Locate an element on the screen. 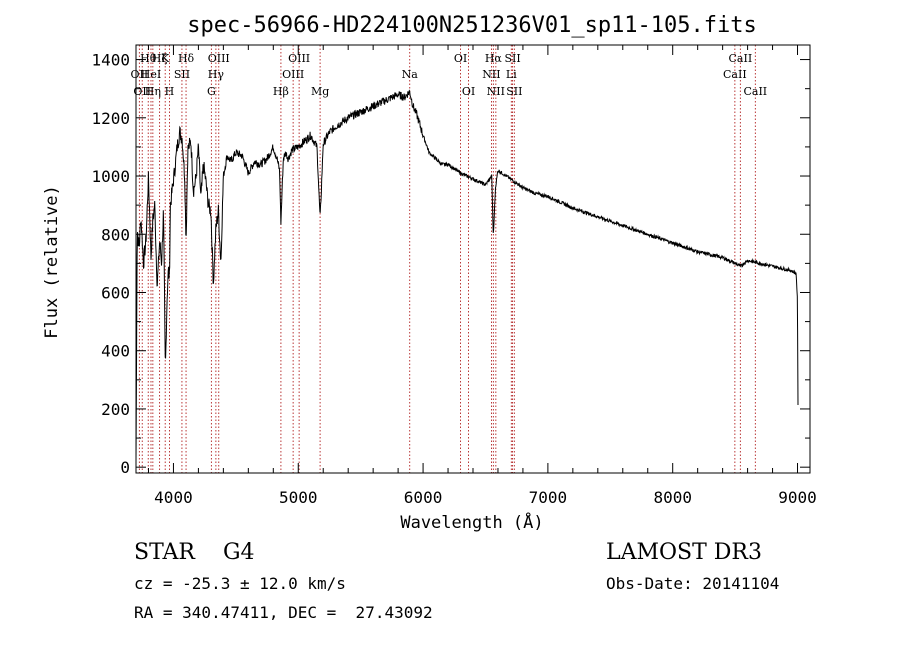  y-tick-label-2: 400 is located at coordinates (115, 351).